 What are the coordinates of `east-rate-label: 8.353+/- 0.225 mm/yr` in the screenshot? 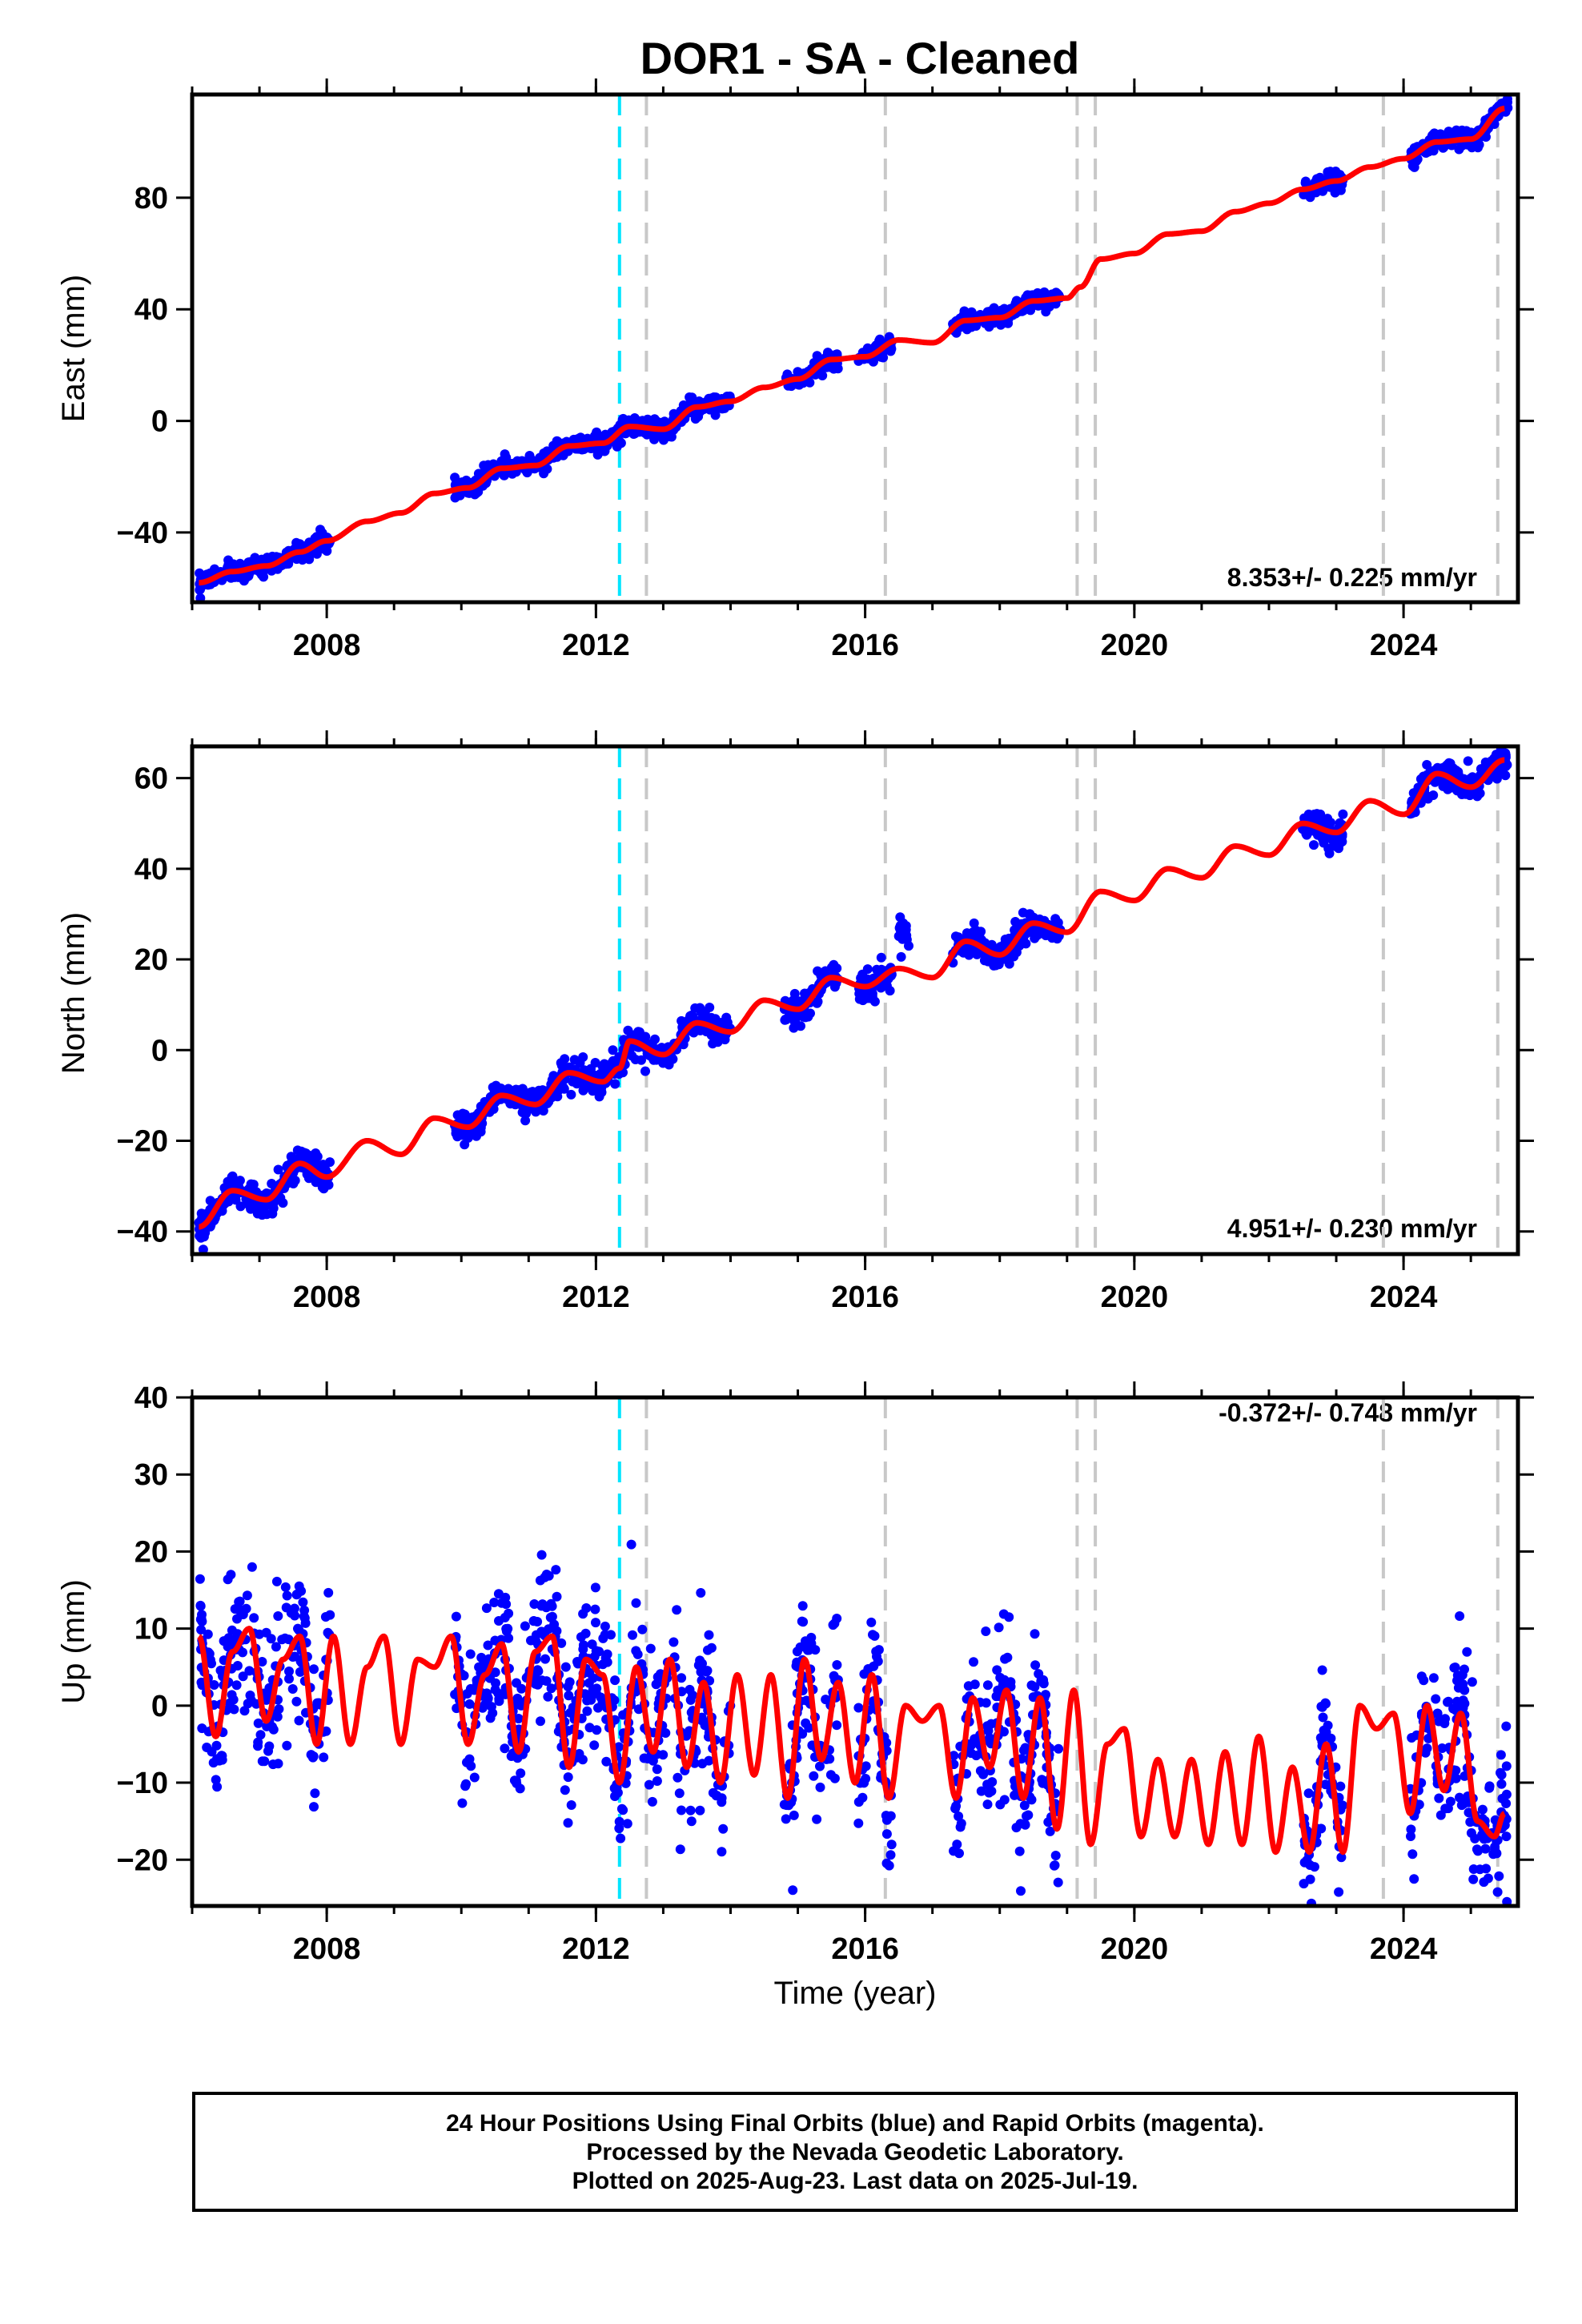 It's located at (1352, 577).